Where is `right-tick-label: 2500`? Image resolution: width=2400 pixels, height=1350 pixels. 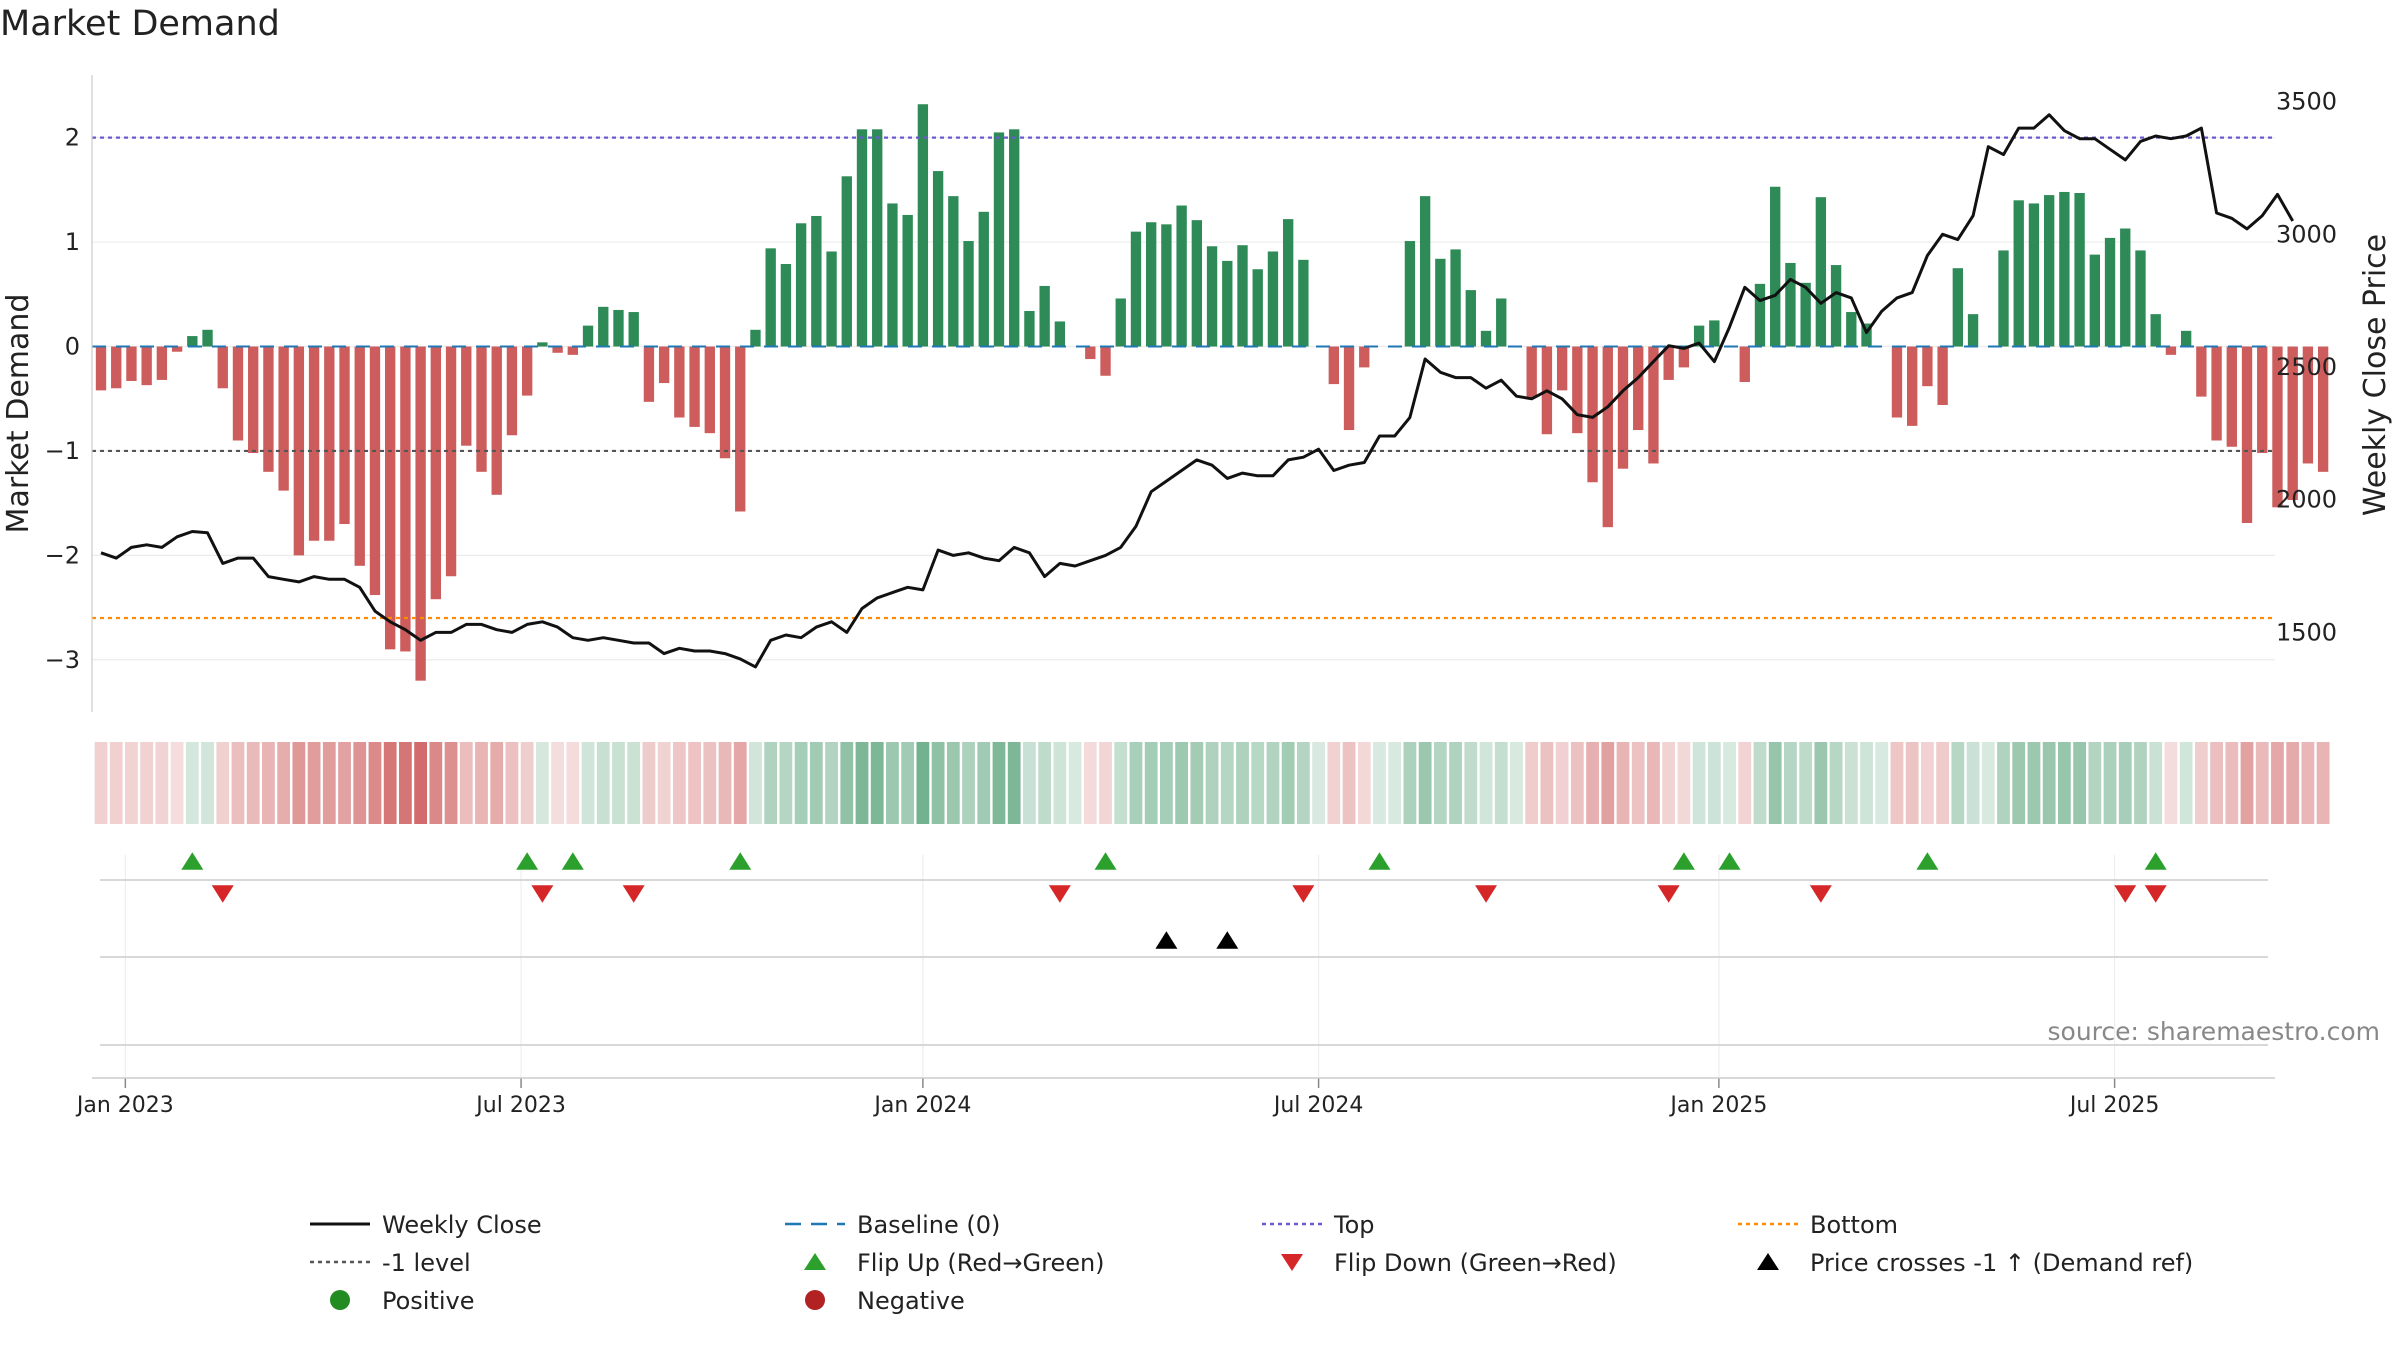
right-tick-label: 2500 is located at coordinates (2306, 367).